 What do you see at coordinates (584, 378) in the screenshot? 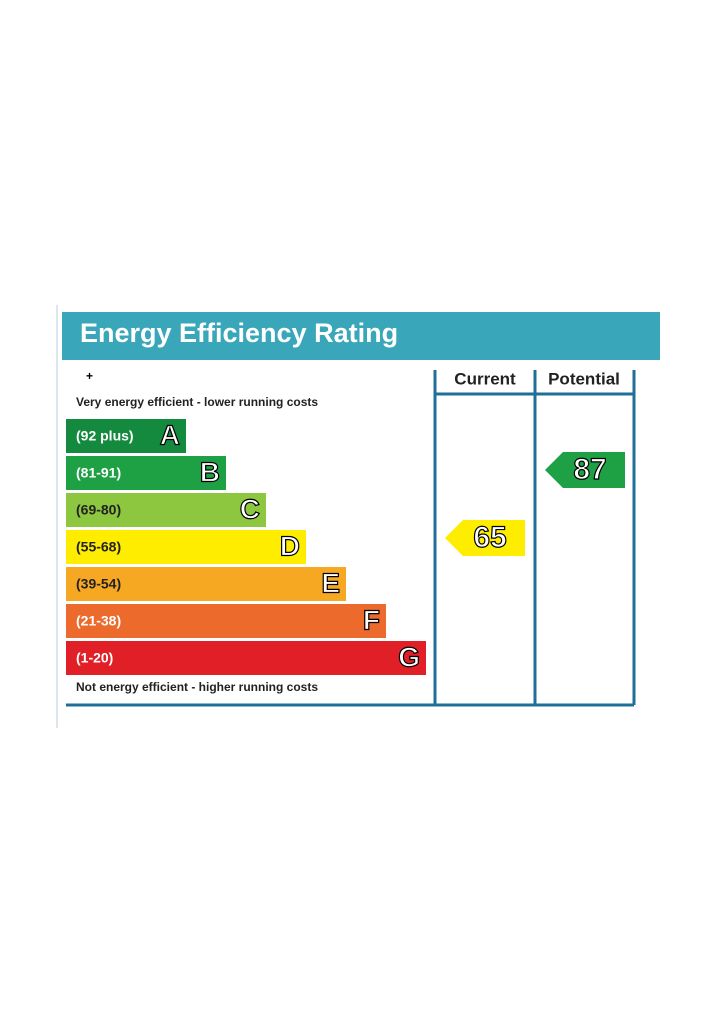
I see `column-header: Potential` at bounding box center [584, 378].